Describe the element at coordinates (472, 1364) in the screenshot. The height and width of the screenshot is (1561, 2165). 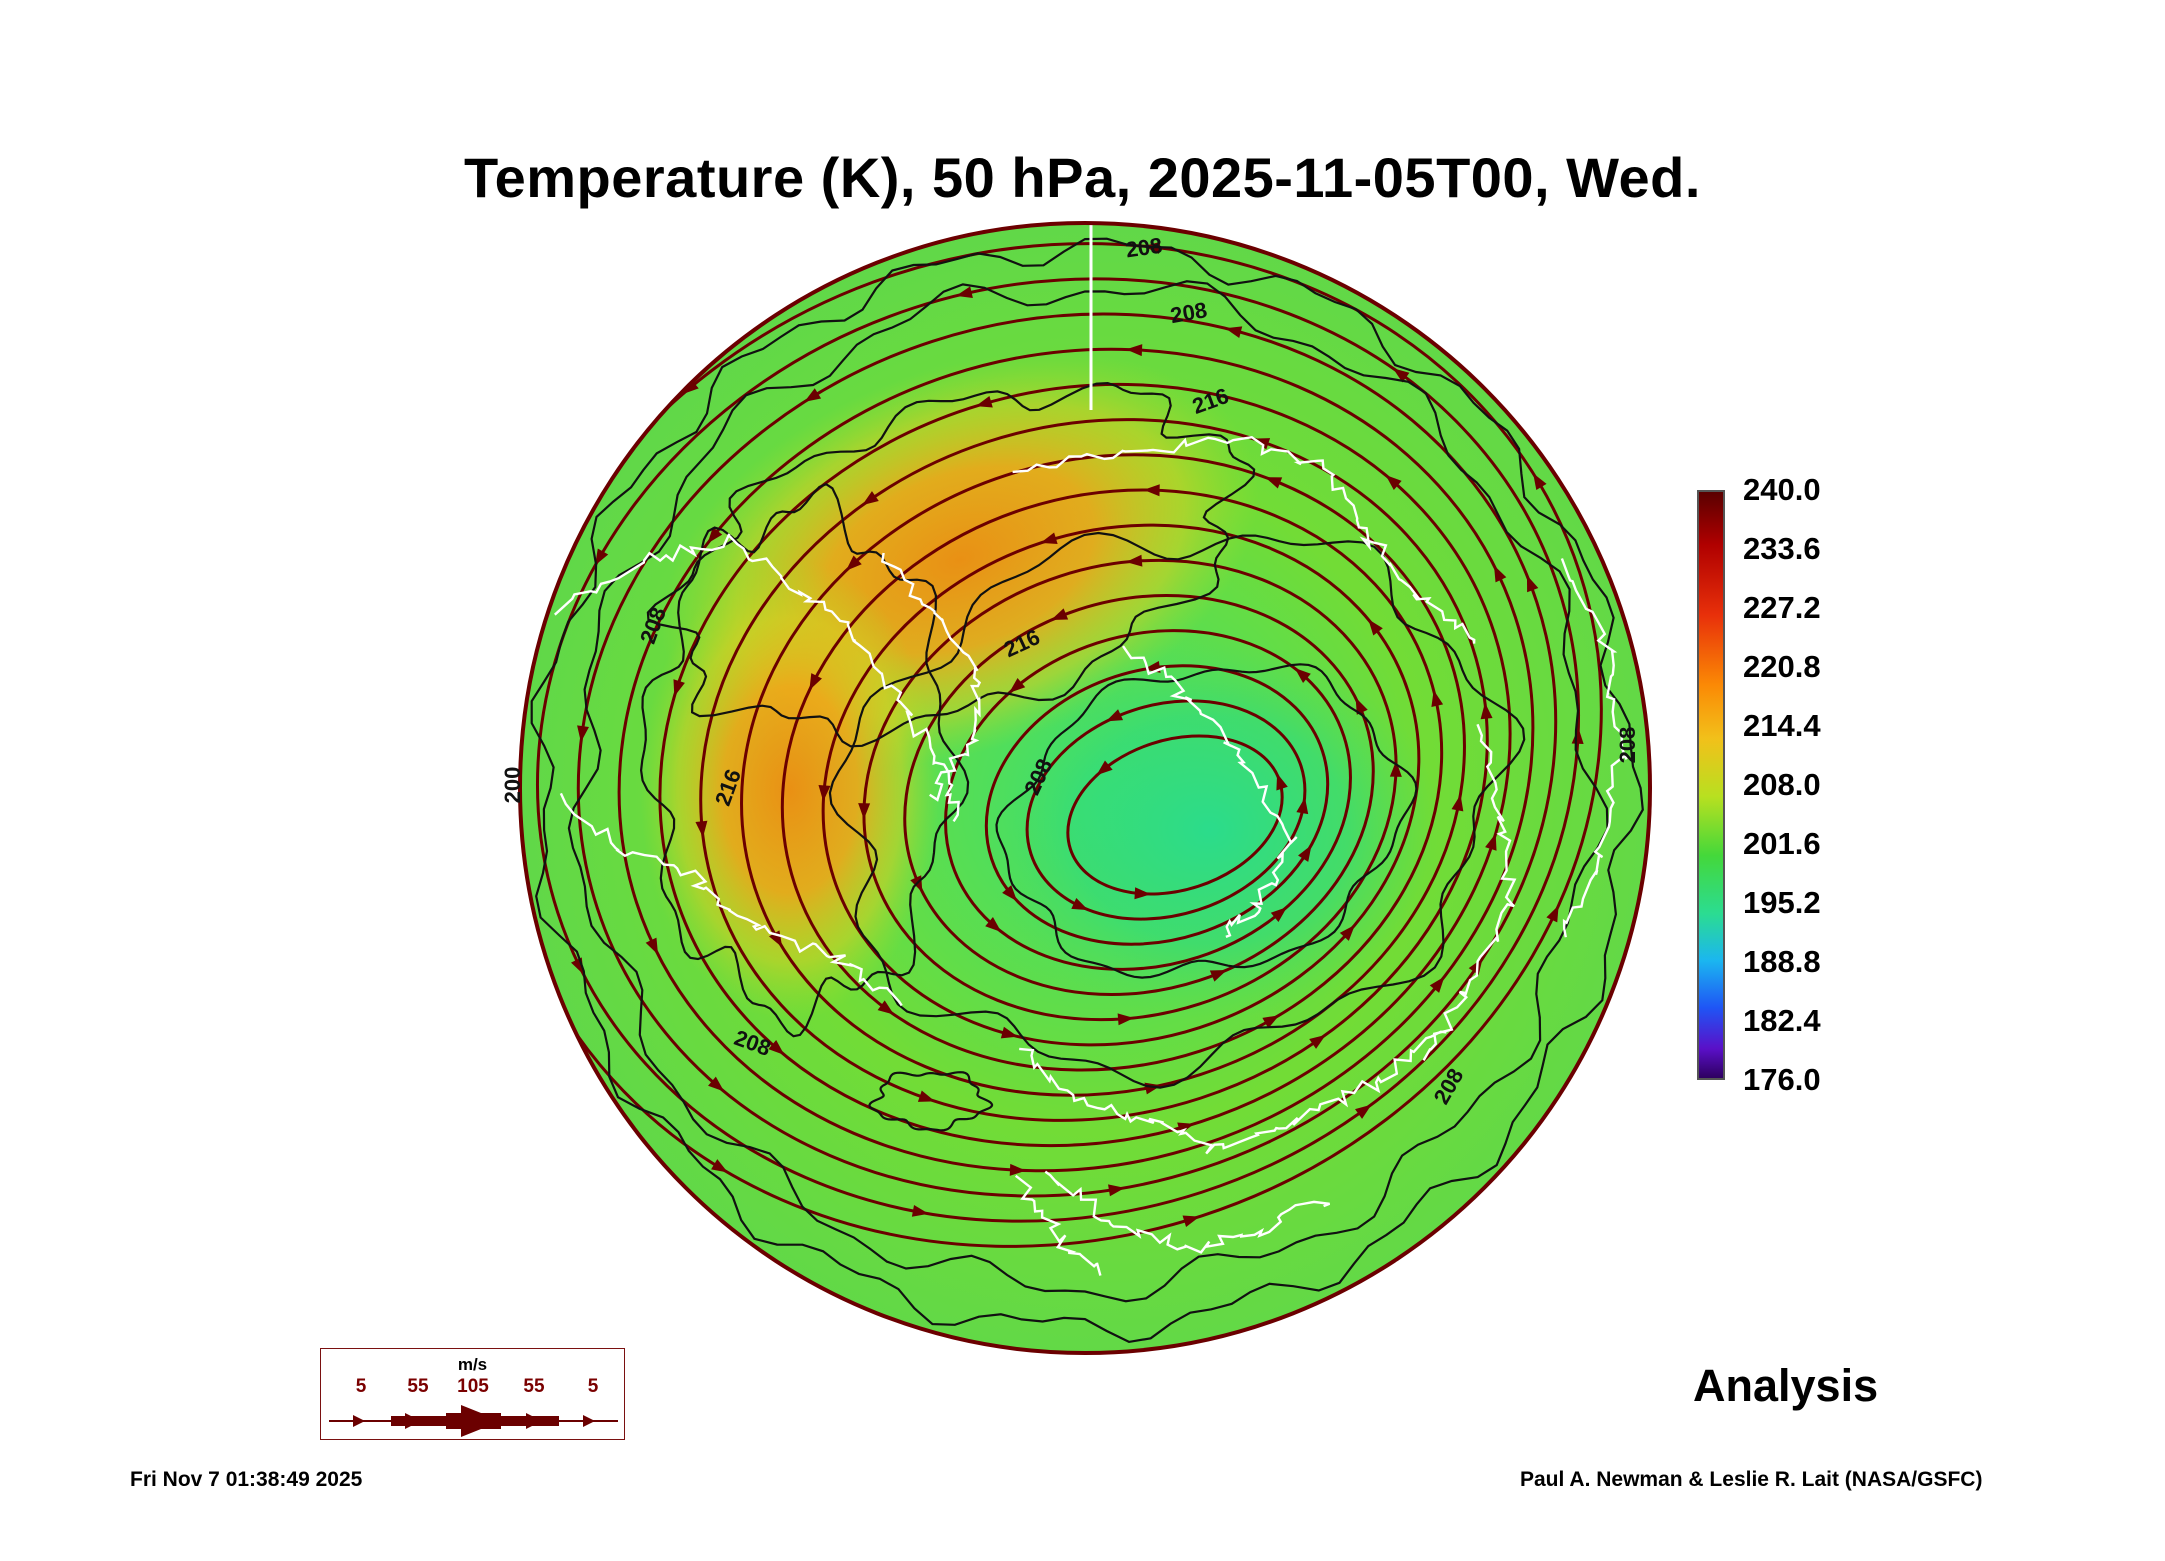
I see `wind-legend-unit: m/s` at that location.